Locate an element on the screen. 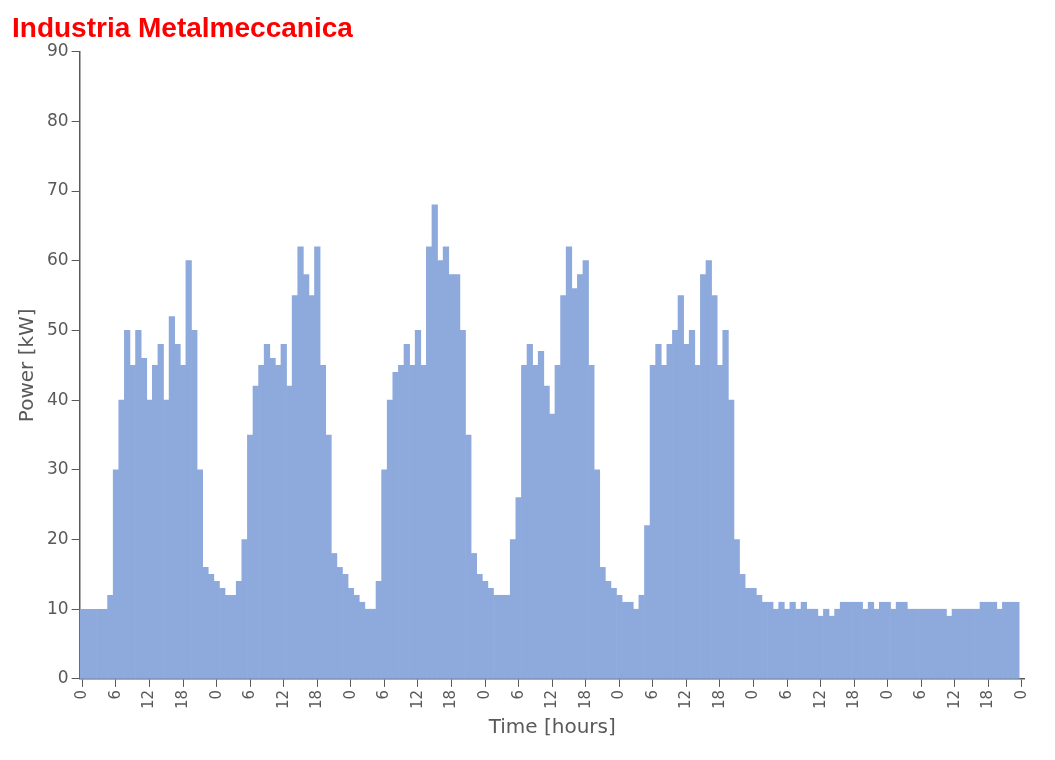 This screenshot has height=760, width=1055. y-tick-label: 60 is located at coordinates (57, 259).